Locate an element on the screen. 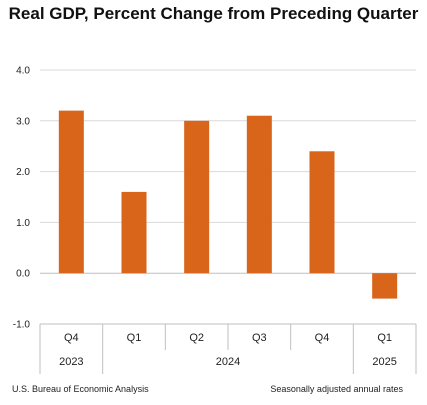  y-tick-label: -1.0 is located at coordinates (22, 325).